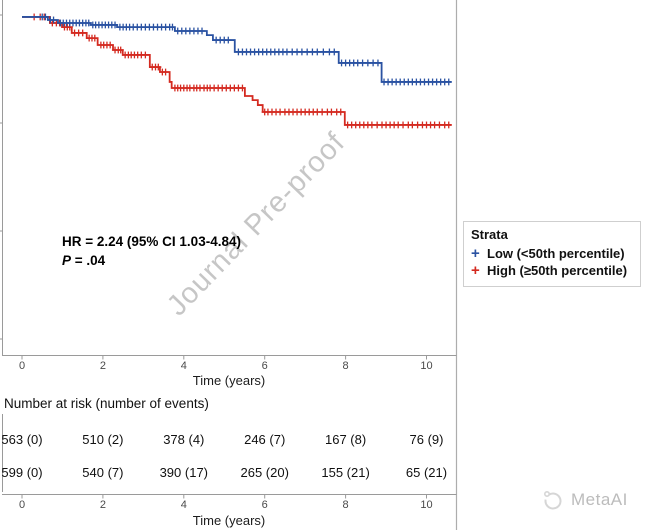 The image size is (647, 530). What do you see at coordinates (426, 472) in the screenshot?
I see `risk-table-cell: 65 (21)` at bounding box center [426, 472].